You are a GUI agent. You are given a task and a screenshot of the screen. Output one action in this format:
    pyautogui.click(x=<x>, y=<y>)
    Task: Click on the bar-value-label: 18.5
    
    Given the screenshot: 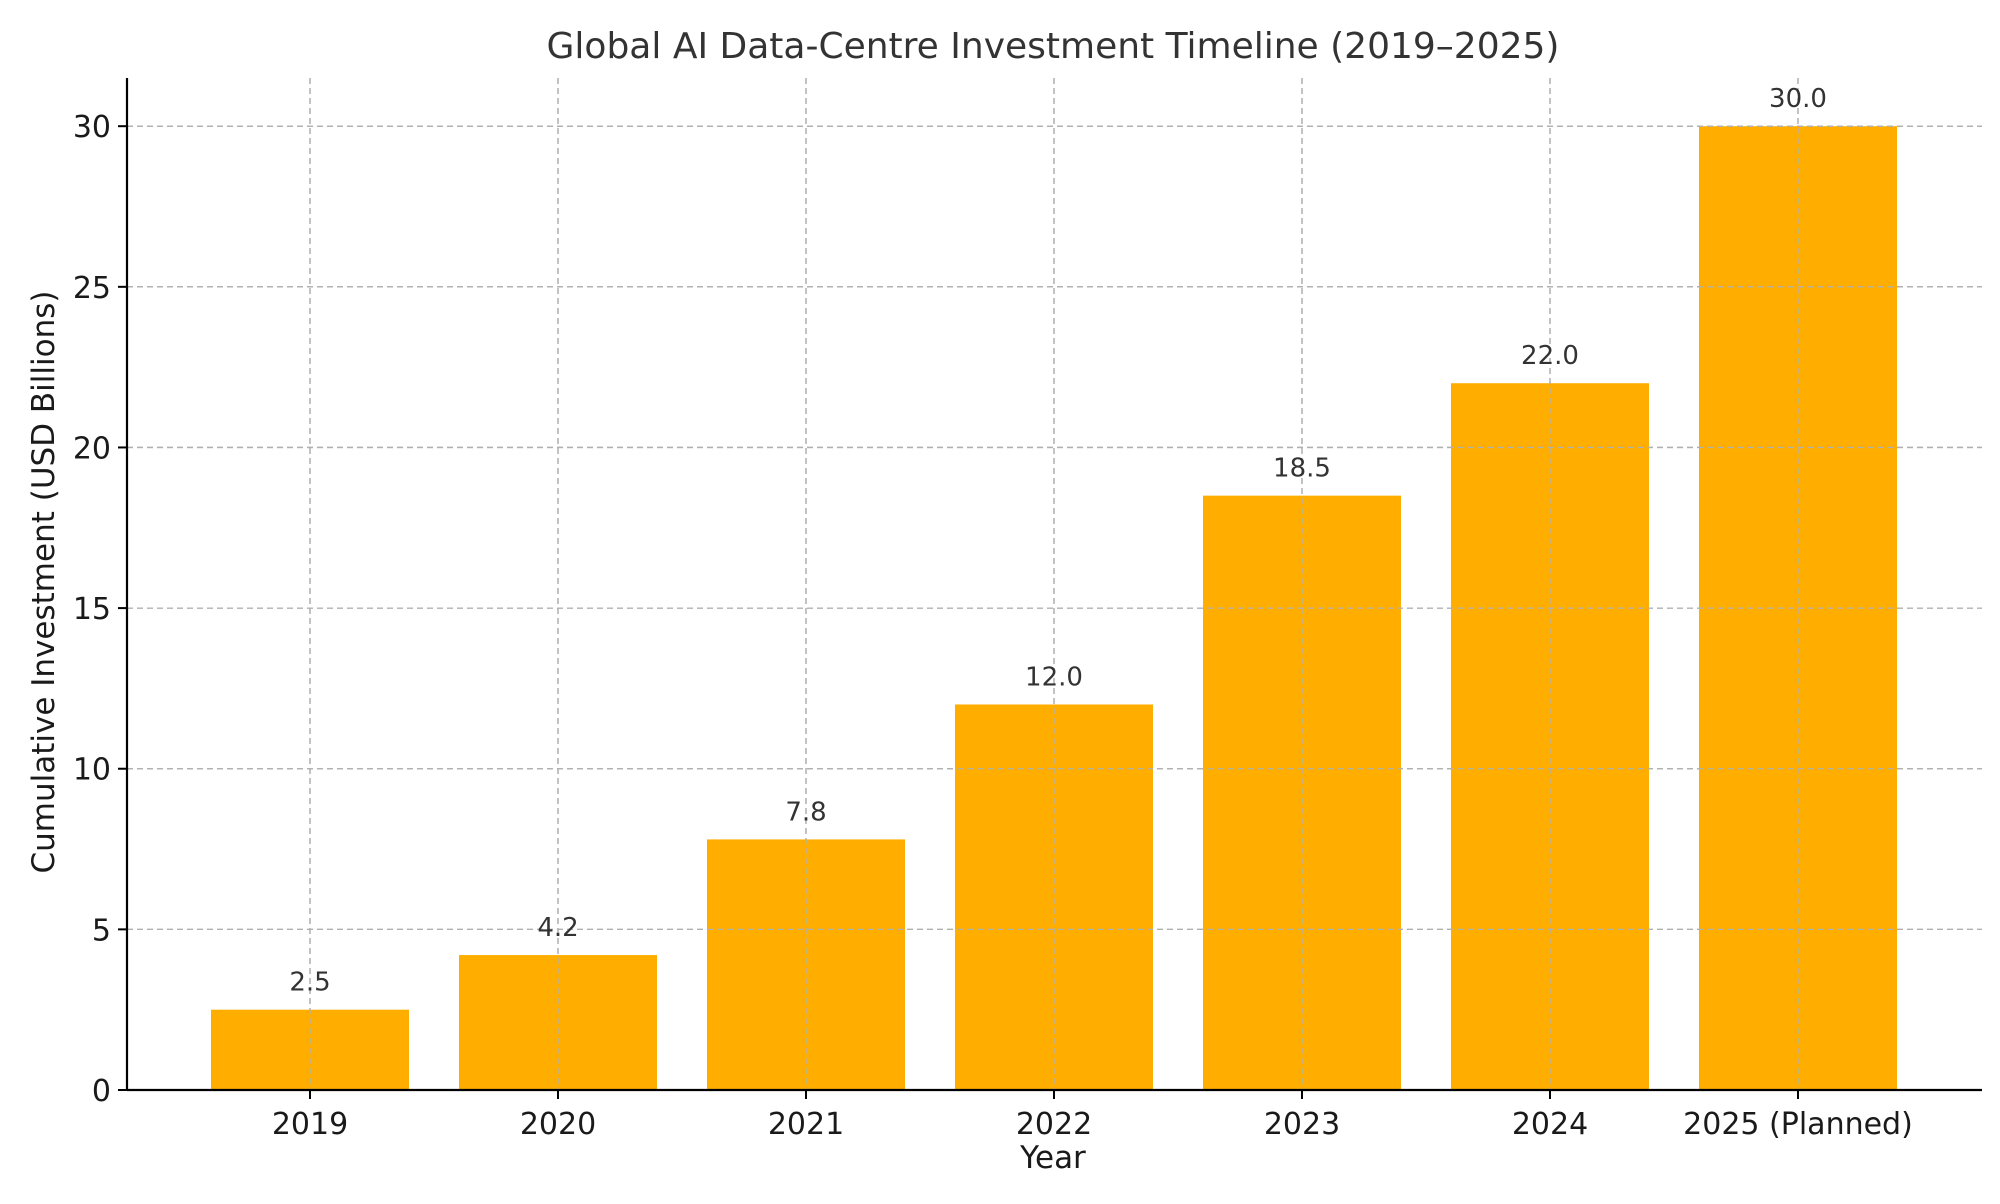 What is the action you would take?
    pyautogui.click(x=1302, y=469)
    